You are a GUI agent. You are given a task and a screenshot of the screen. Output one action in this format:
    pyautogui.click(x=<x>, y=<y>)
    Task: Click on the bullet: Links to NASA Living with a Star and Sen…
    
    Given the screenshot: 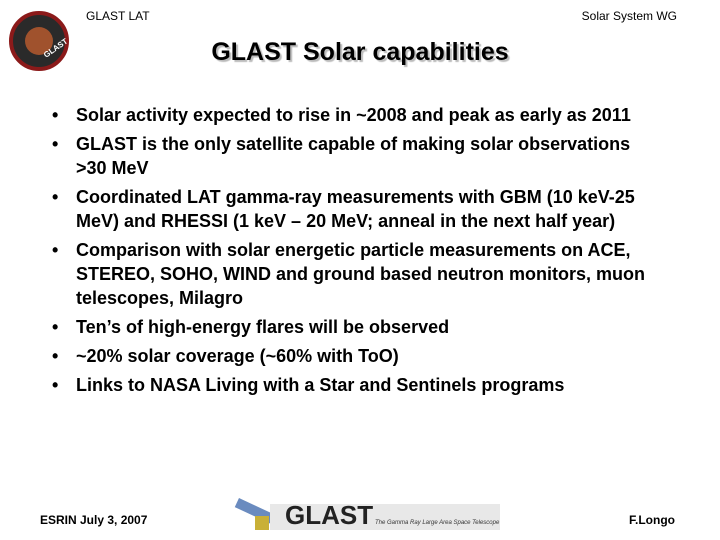 What is the action you would take?
    pyautogui.click(x=353, y=385)
    